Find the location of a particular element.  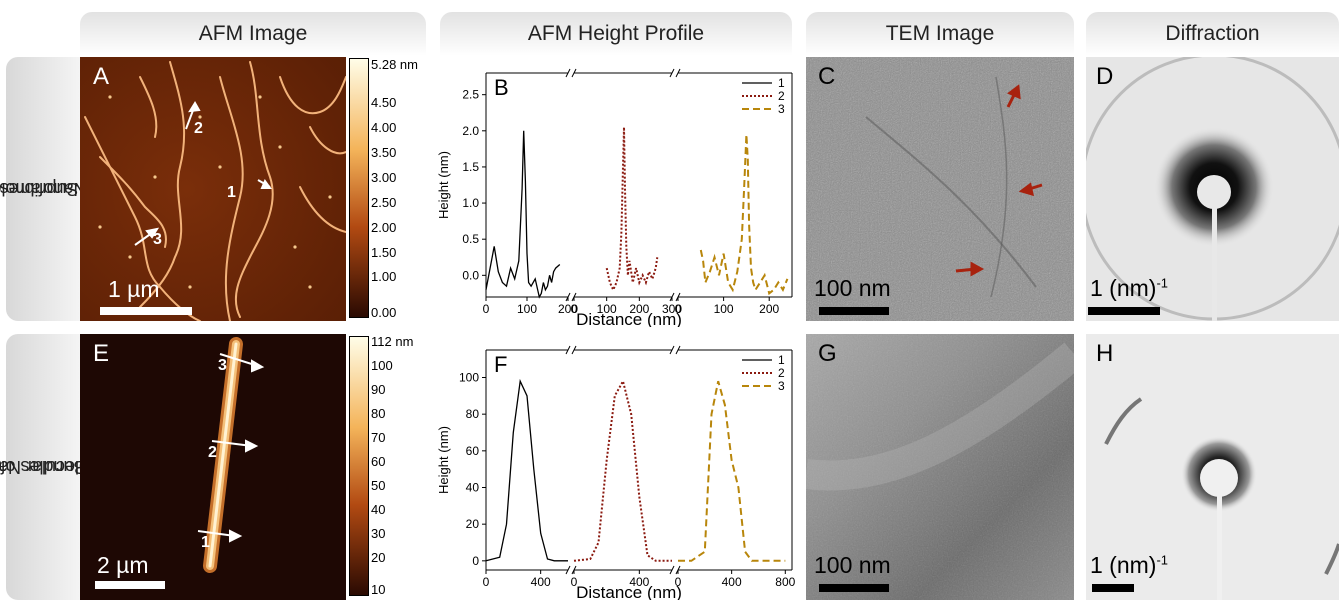

colorbar-a-tick: 1.00 is located at coordinates (384, 276).